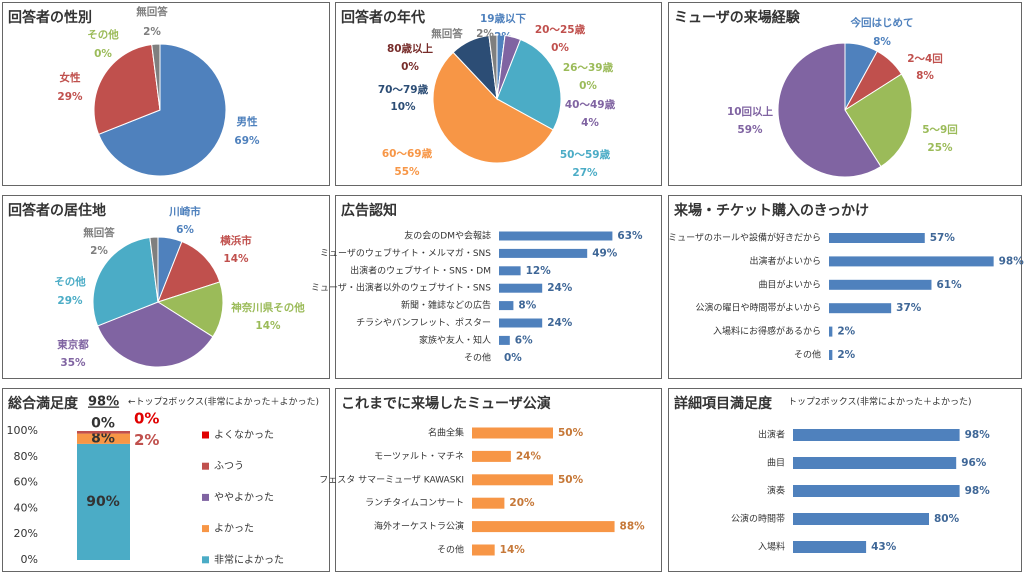 This screenshot has height=574, width=1024. I want to click on slice-value: 69%, so click(247, 141).